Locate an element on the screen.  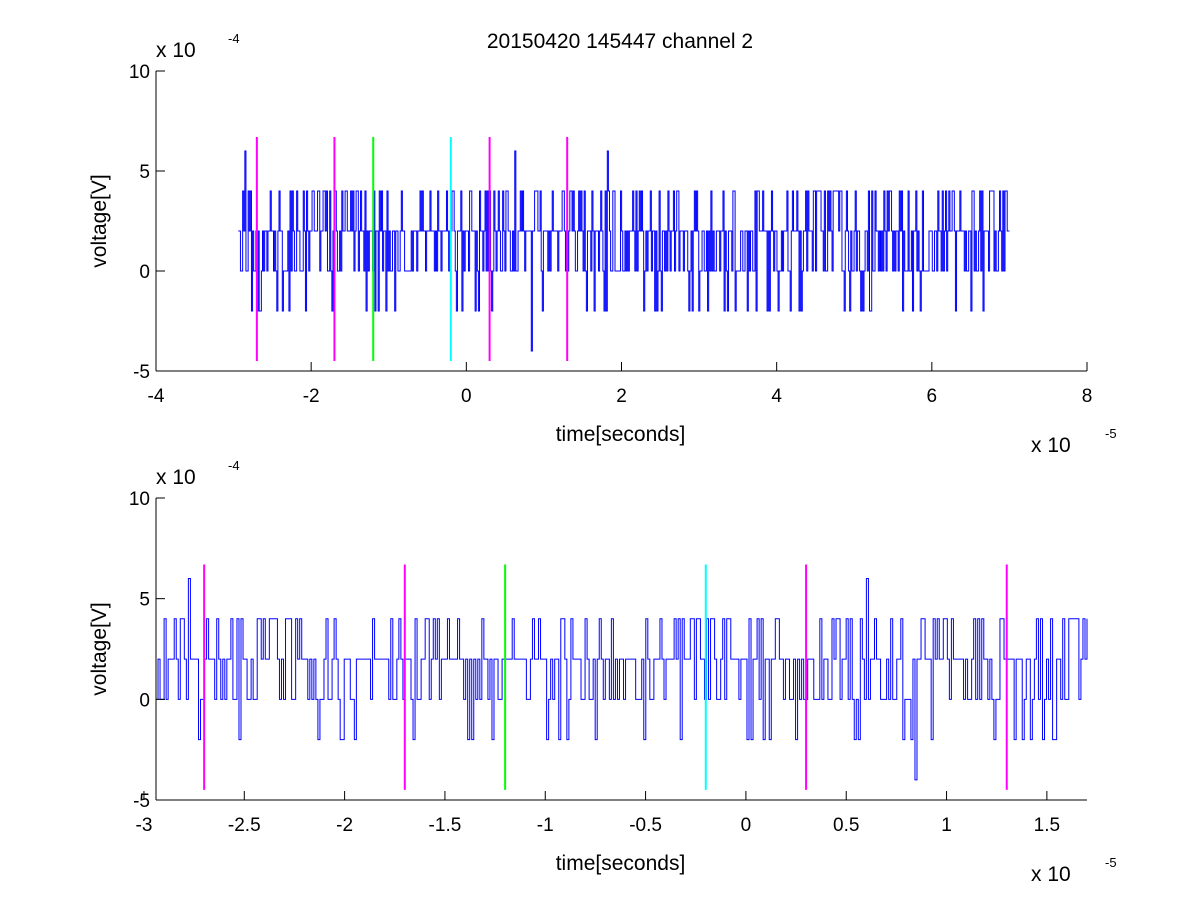
x-tick-label: 8 is located at coordinates (1087, 396).